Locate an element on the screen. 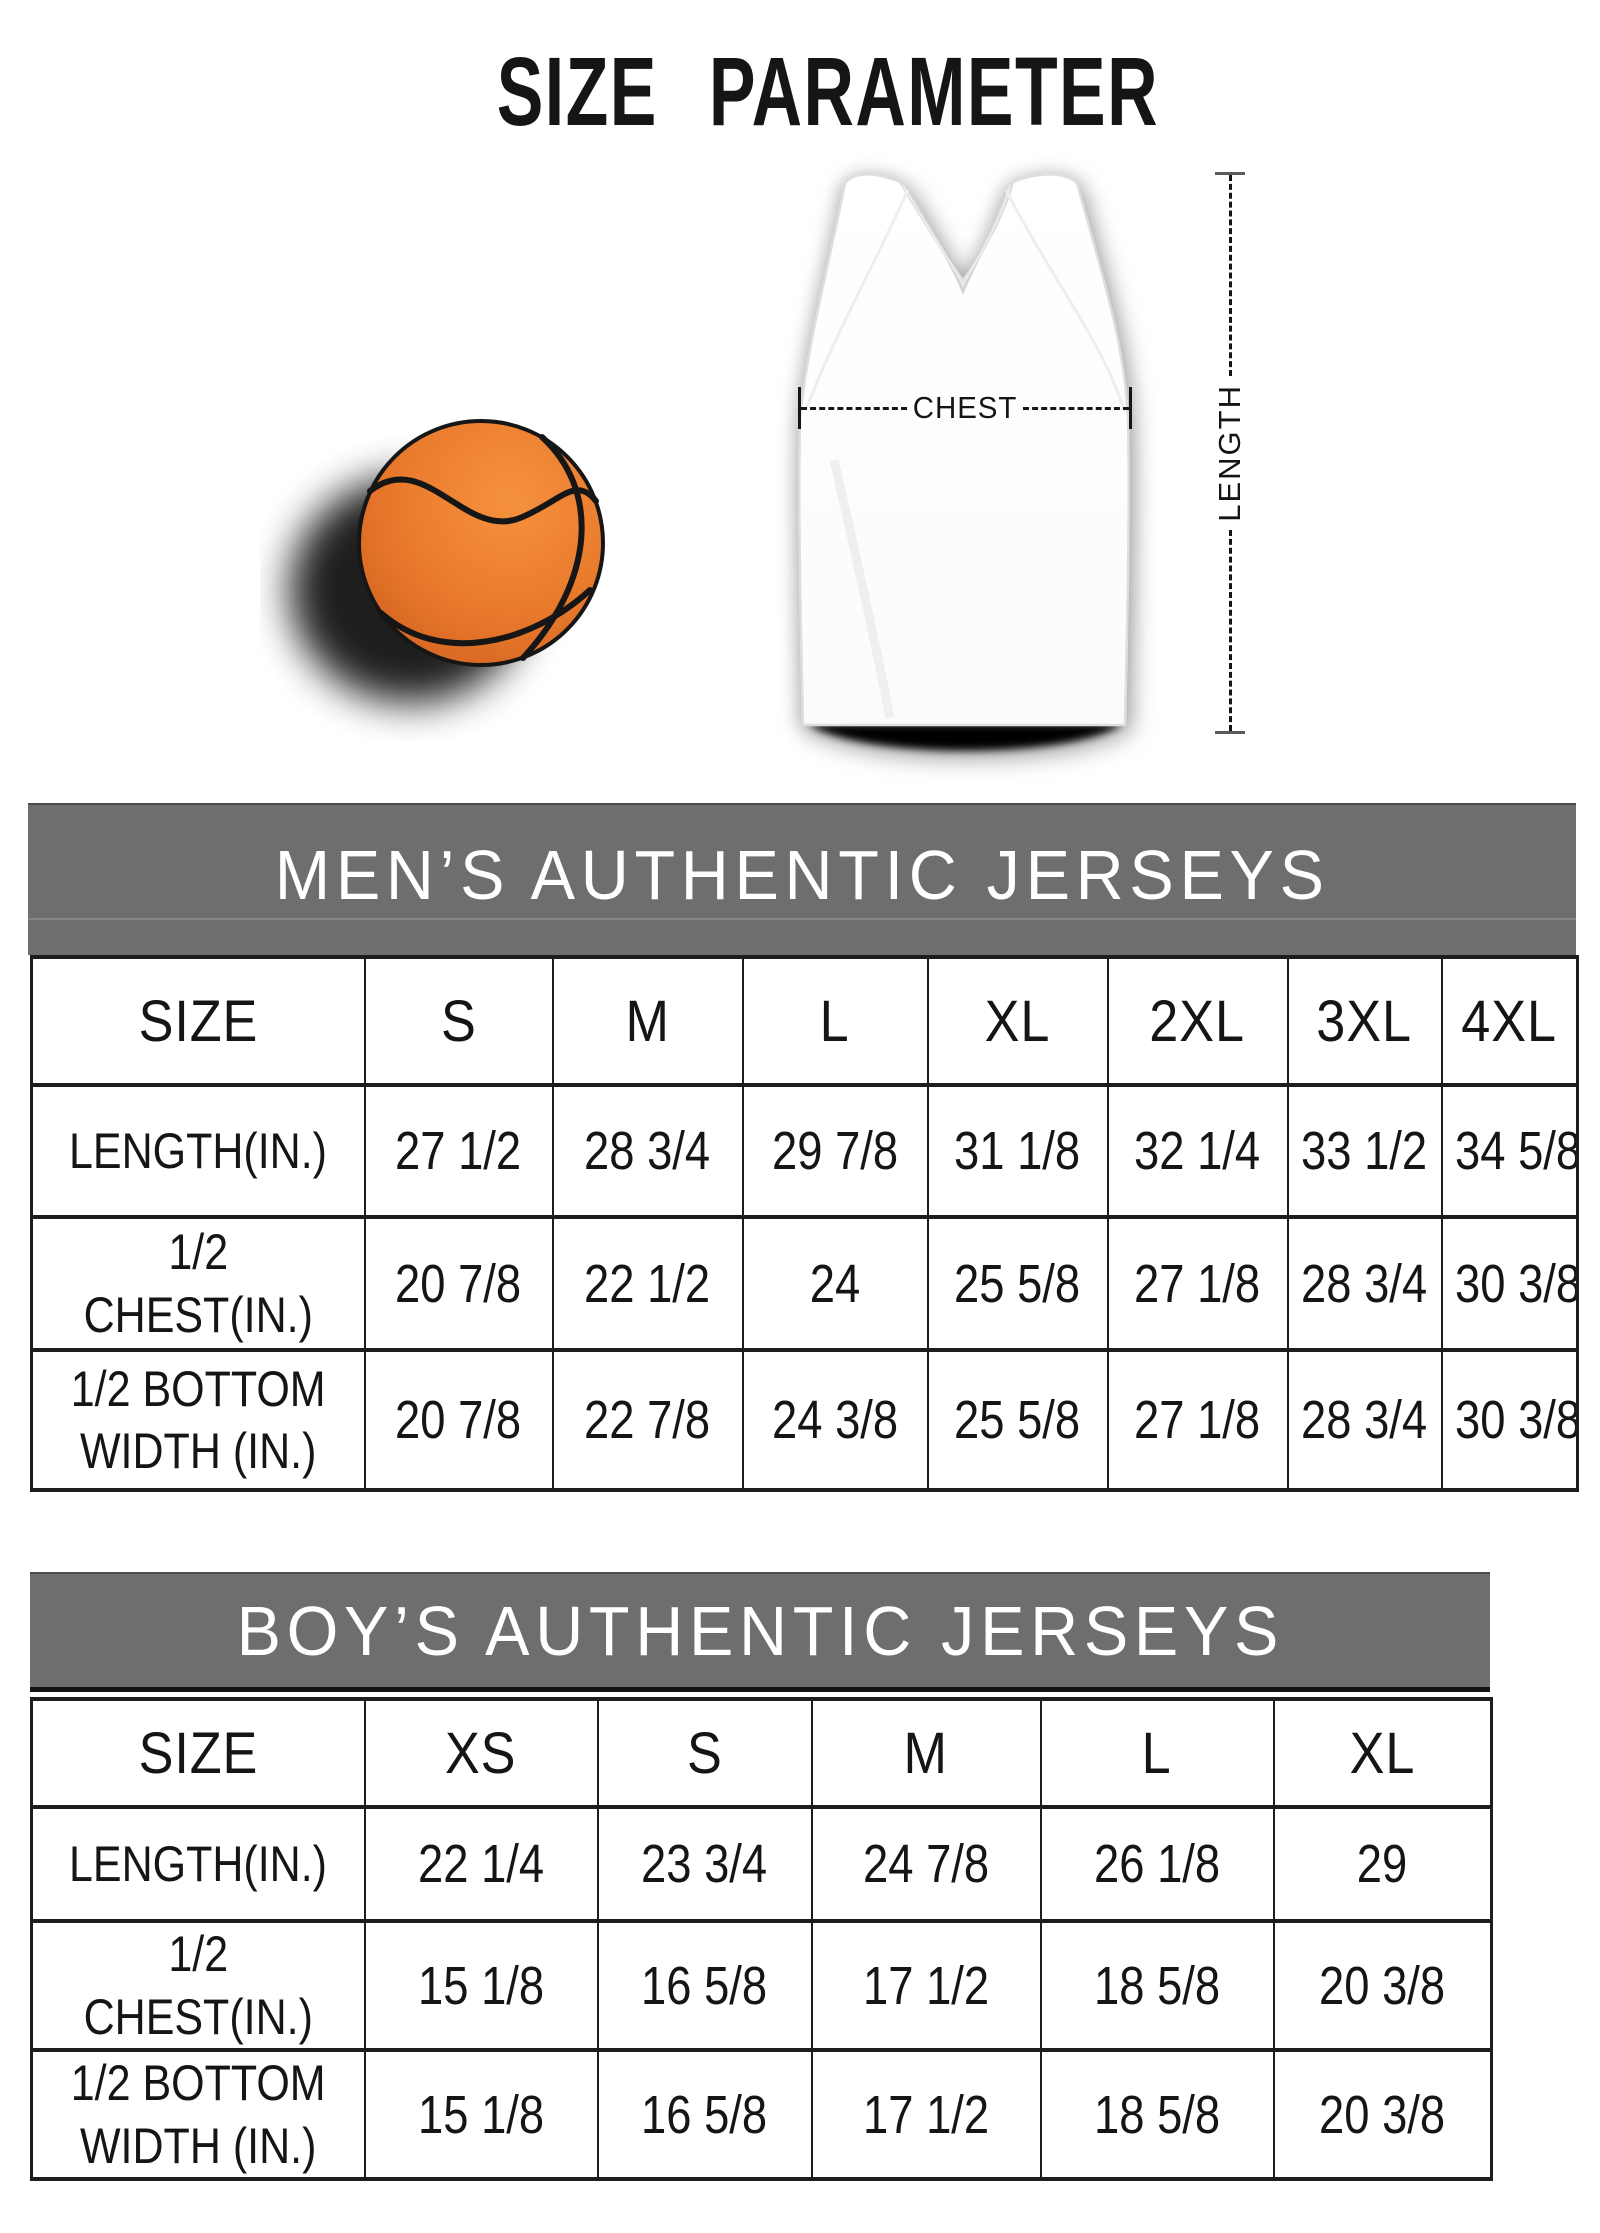 This screenshot has height=2233, width=1600. value-cell: 31 1/8 is located at coordinates (1017, 1151).